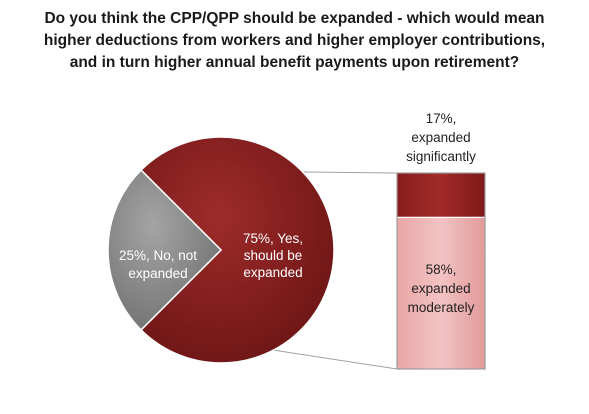 This screenshot has width=589, height=414. I want to click on bar-border, so click(441, 271).